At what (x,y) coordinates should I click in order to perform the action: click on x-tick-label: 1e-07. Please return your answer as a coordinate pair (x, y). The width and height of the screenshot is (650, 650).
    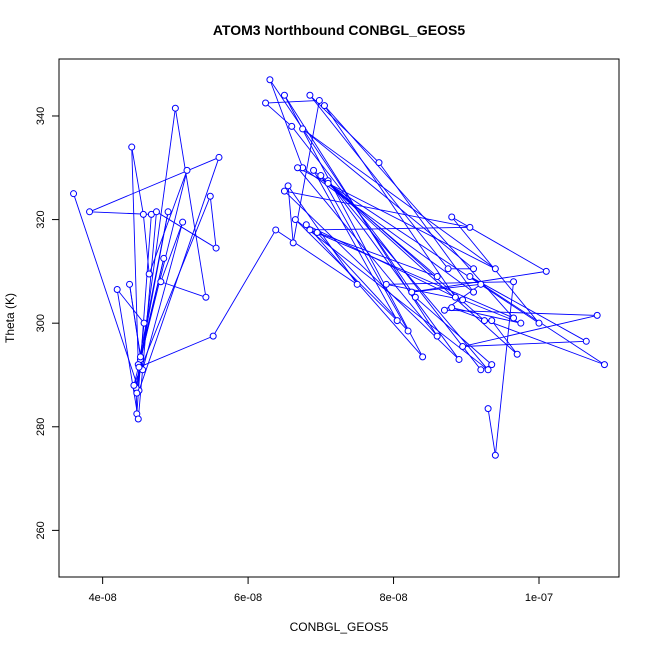
    Looking at the image, I should click on (539, 598).